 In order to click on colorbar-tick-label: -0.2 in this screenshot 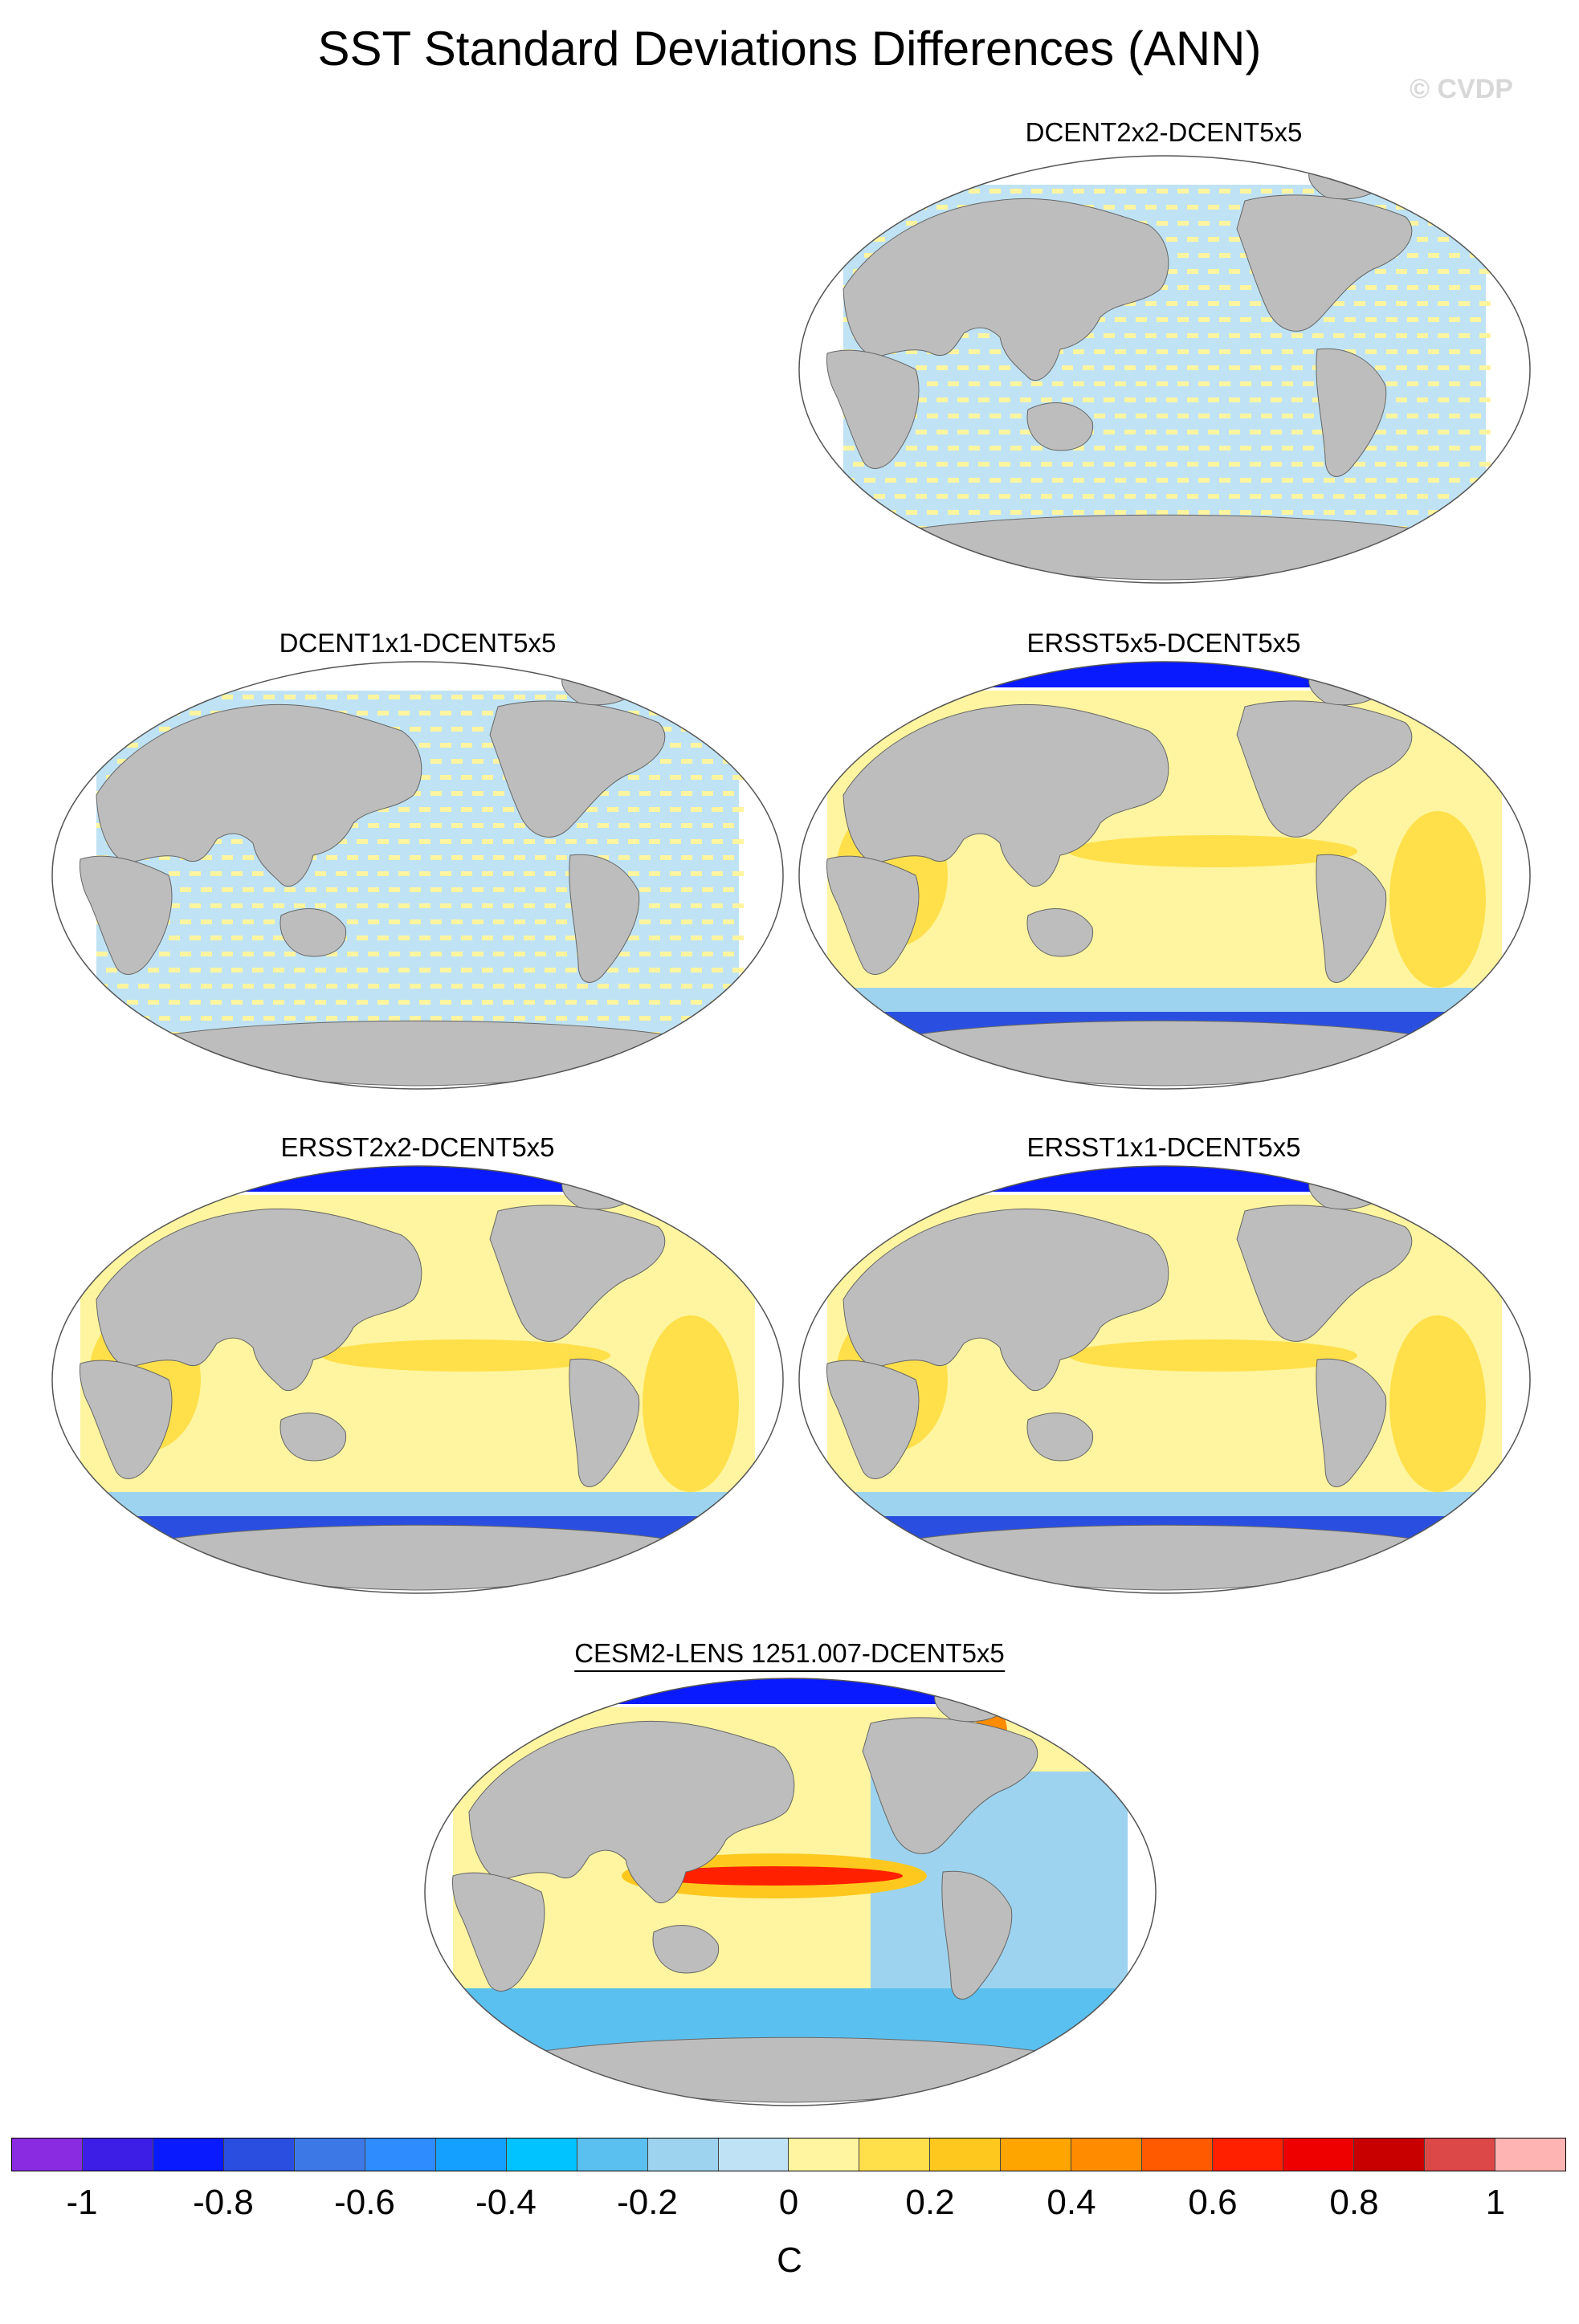, I will do `click(647, 2202)`.